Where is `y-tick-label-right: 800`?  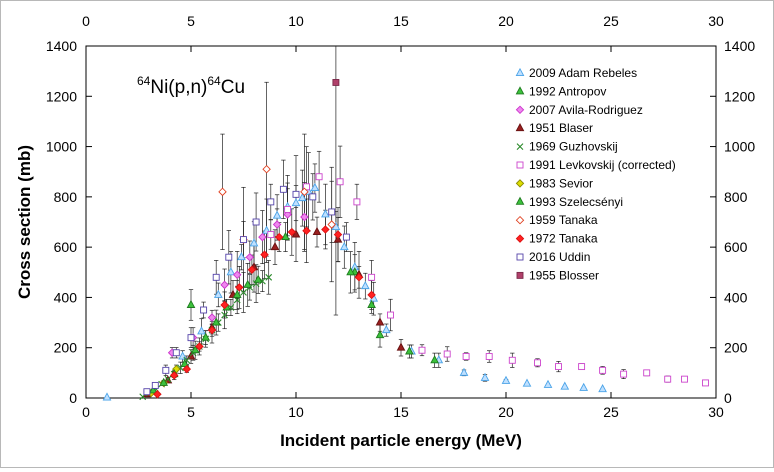 y-tick-label-right: 800 is located at coordinates (736, 197).